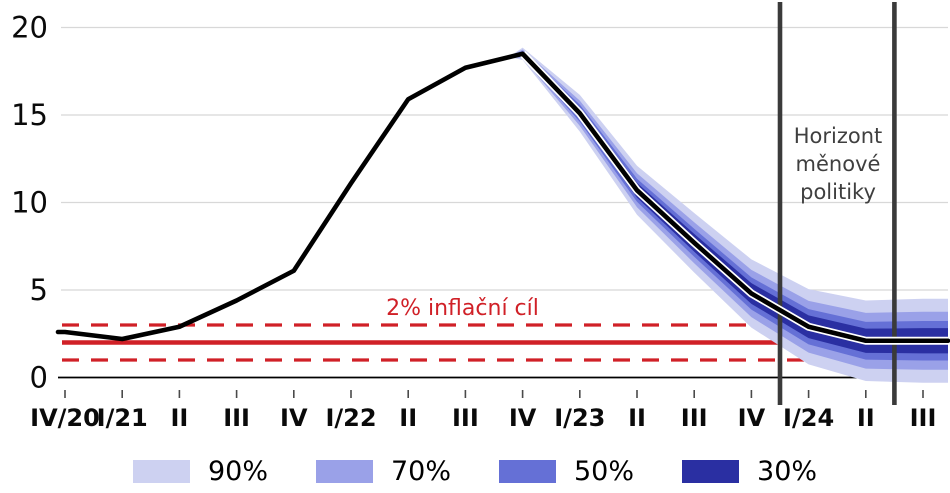  I want to click on x-axis-label: I/22, so click(350, 418).